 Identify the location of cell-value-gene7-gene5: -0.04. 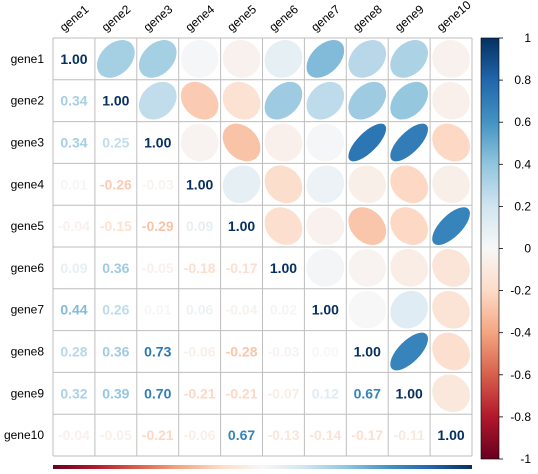
(242, 310).